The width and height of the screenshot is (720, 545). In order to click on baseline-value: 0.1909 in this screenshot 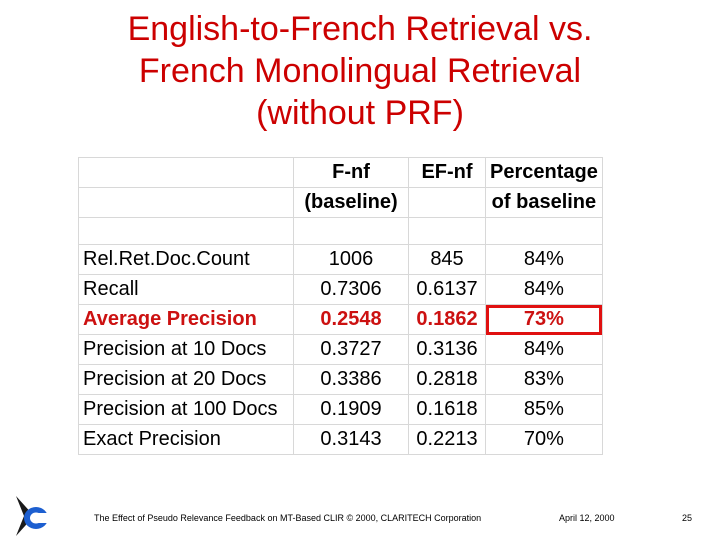, I will do `click(351, 409)`.